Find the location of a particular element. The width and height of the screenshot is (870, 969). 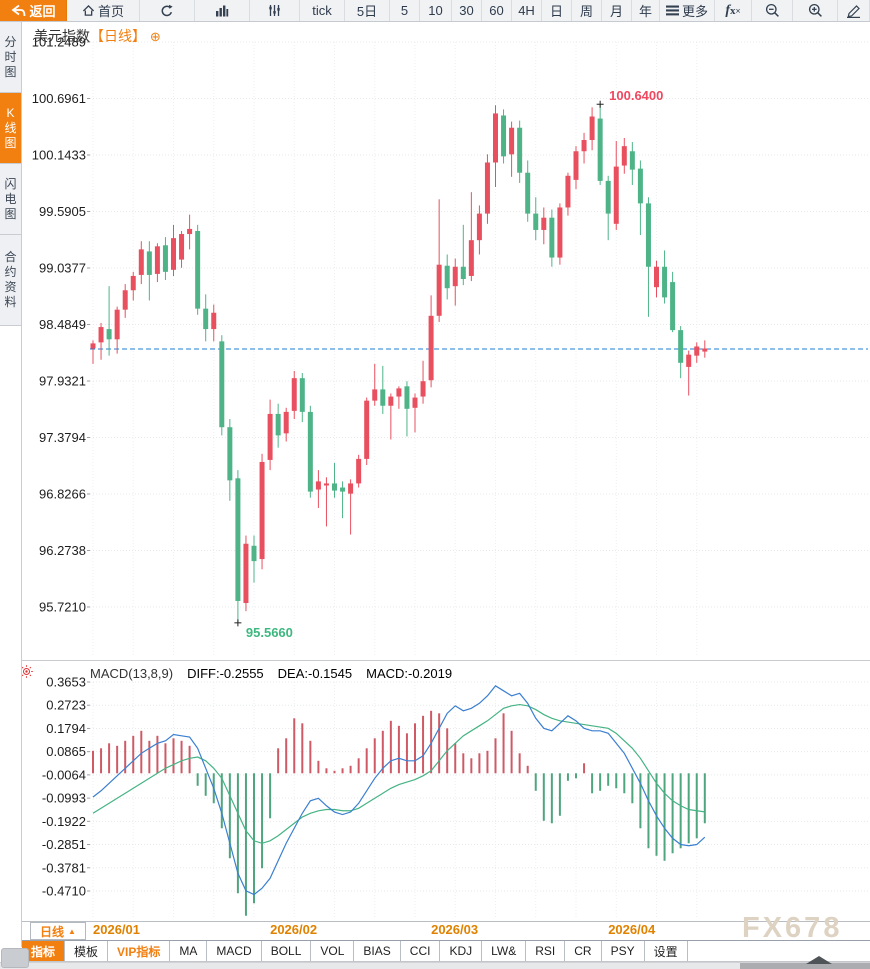

svg-text: -0.3781 is located at coordinates (64, 867).